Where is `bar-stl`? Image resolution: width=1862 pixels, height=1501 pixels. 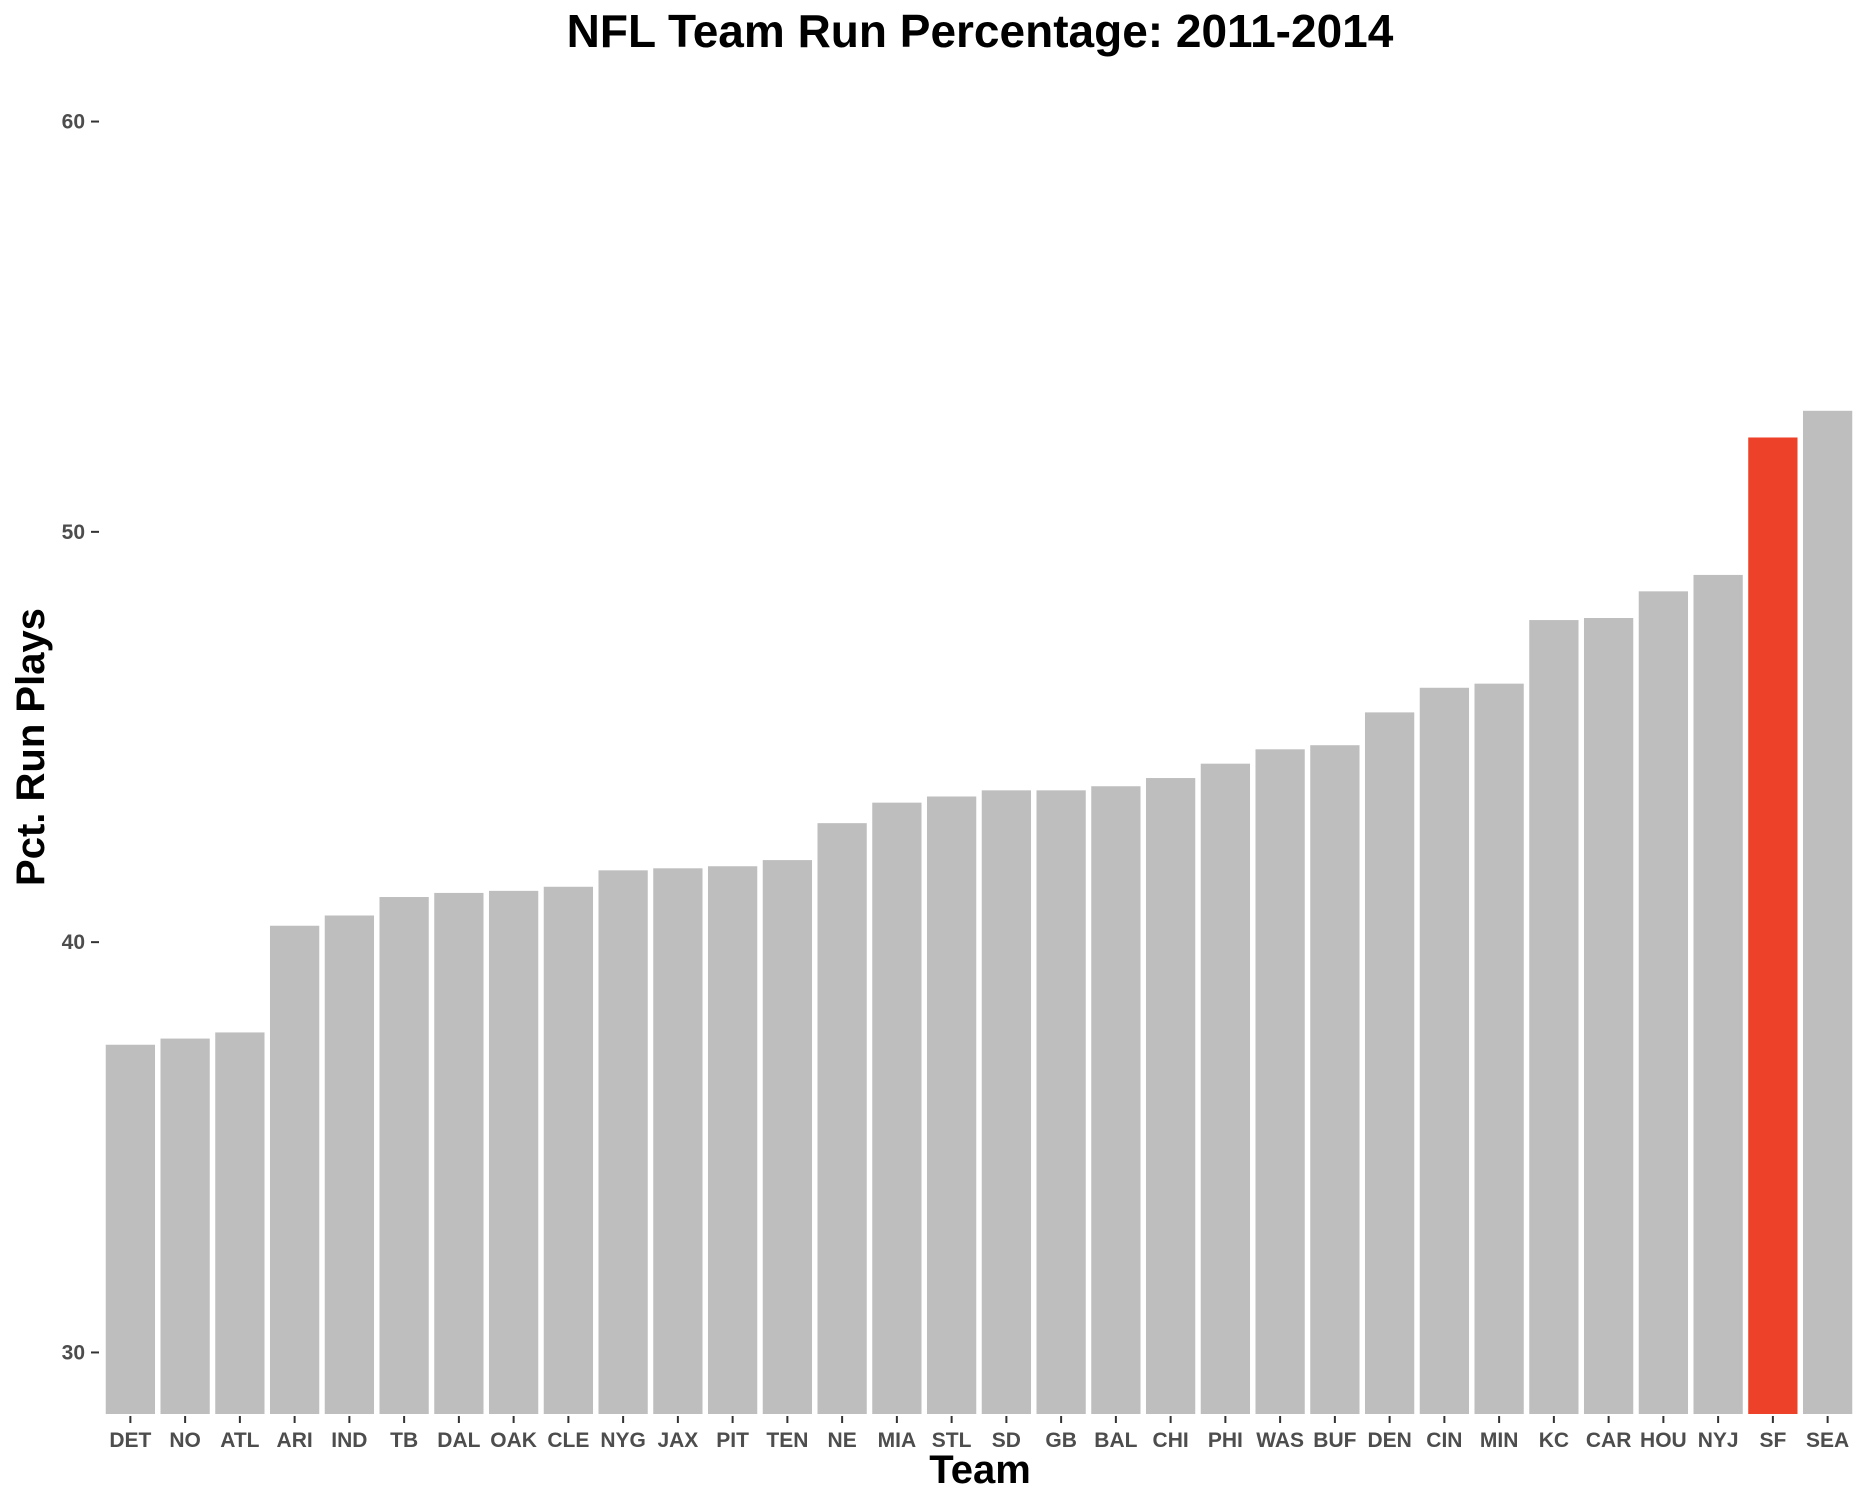
bar-stl is located at coordinates (951, 1105).